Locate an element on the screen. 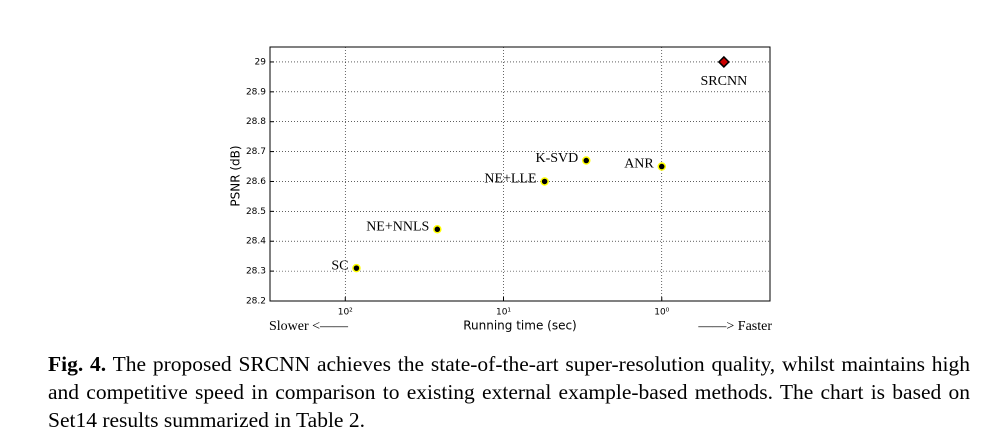 The image size is (993, 448). slower-label: Slower <—— is located at coordinates (309, 326).